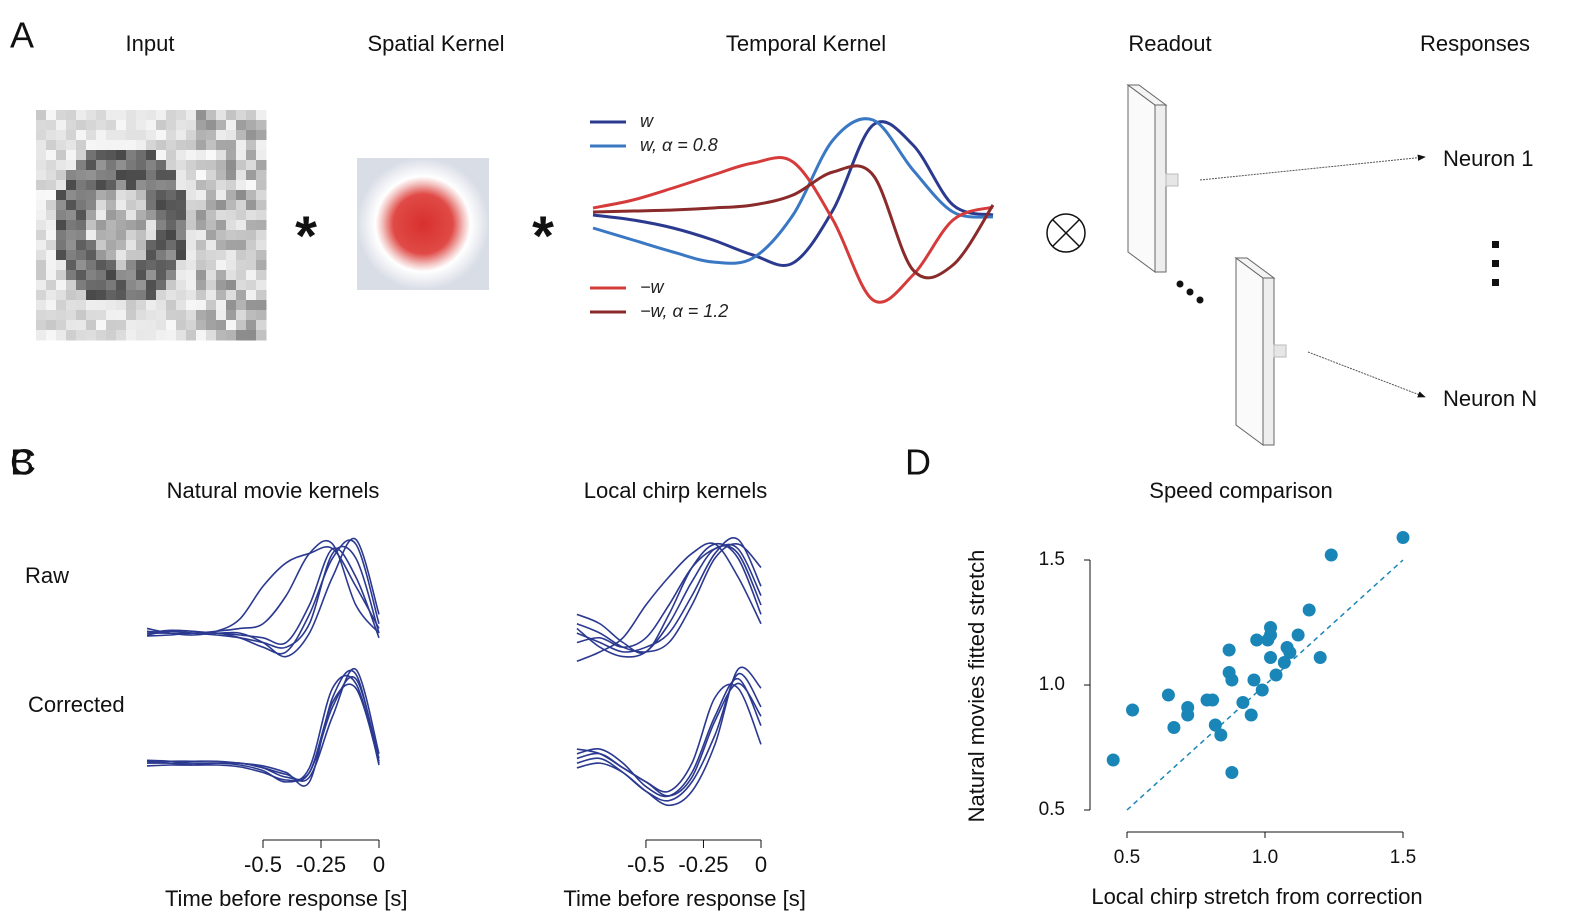  What do you see at coordinates (806, 43) in the screenshot?
I see `panel-title: Temporal Kernel` at bounding box center [806, 43].